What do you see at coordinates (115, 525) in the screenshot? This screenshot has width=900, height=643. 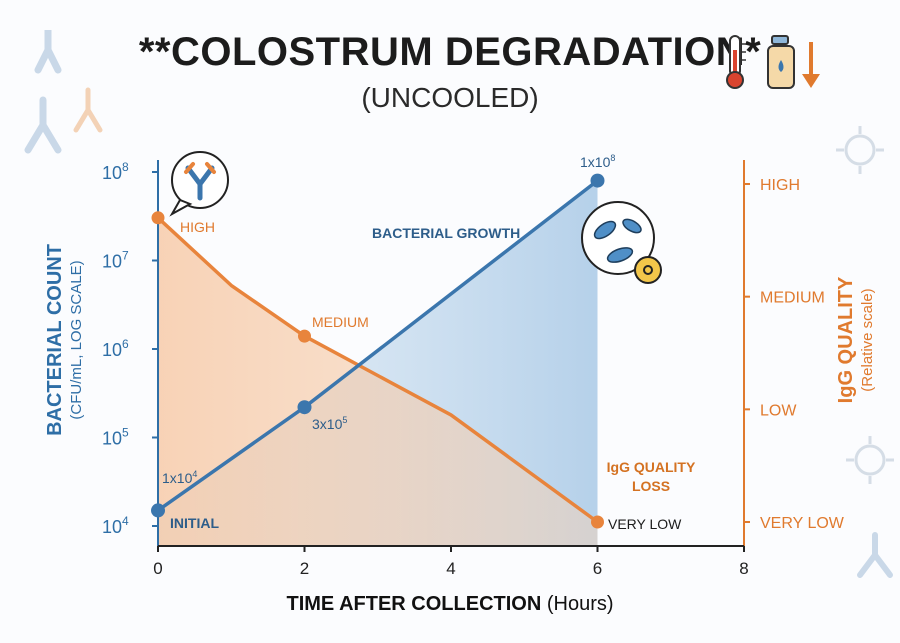 I see `left-tick-label-0: 10⁴` at bounding box center [115, 525].